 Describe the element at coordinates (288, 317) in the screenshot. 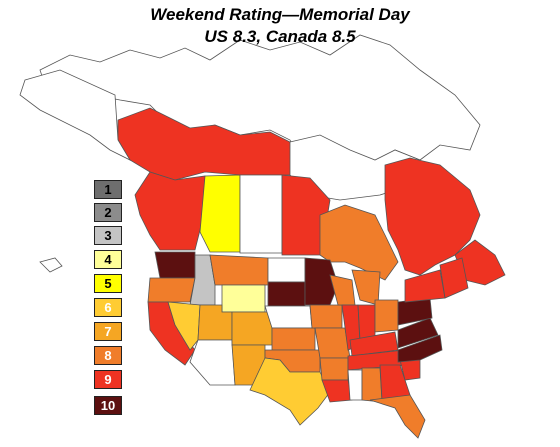

I see `nebraska` at that location.